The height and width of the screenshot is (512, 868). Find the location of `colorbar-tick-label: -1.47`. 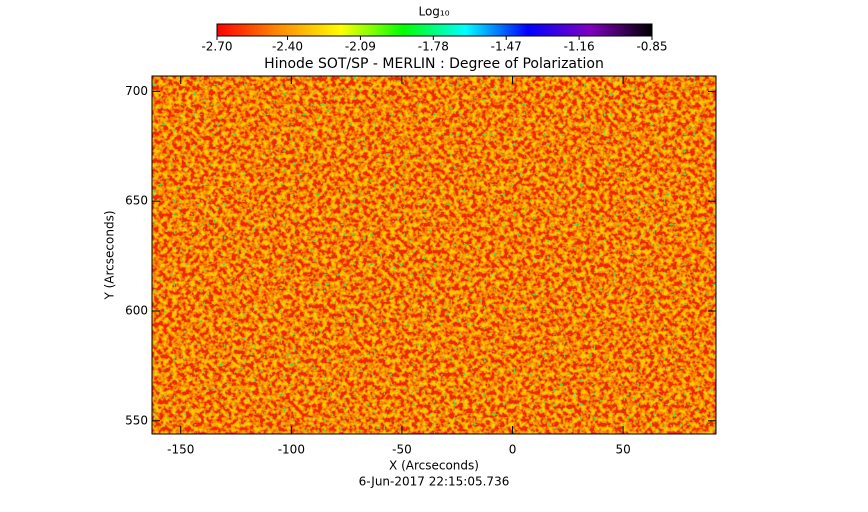

colorbar-tick-label: -1.47 is located at coordinates (506, 47).